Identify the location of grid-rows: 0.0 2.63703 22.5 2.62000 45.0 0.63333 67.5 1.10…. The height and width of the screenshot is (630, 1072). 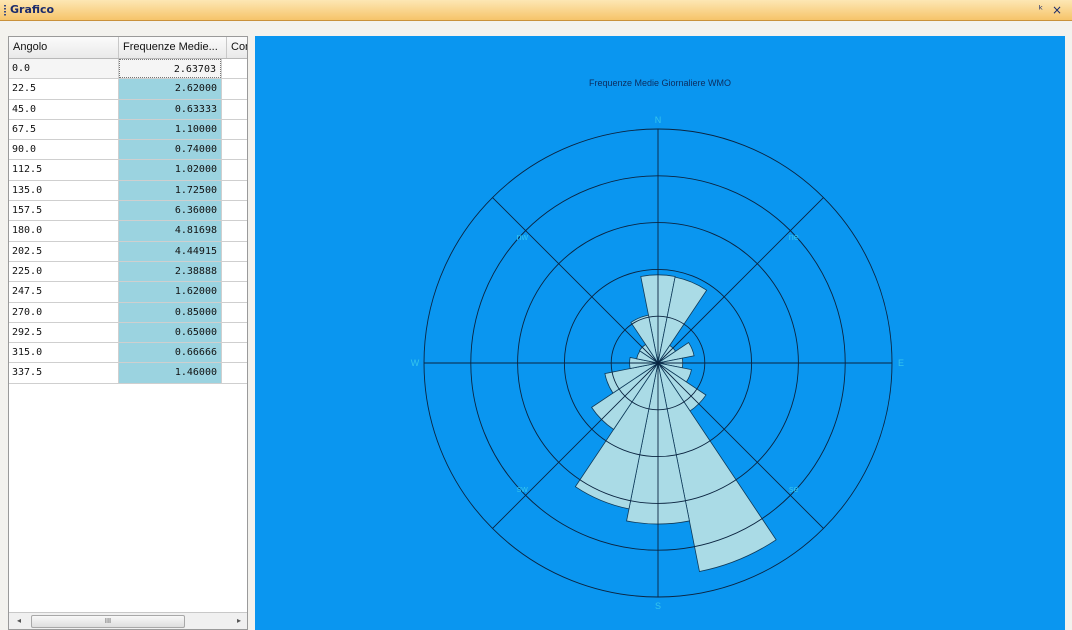
(128, 221).